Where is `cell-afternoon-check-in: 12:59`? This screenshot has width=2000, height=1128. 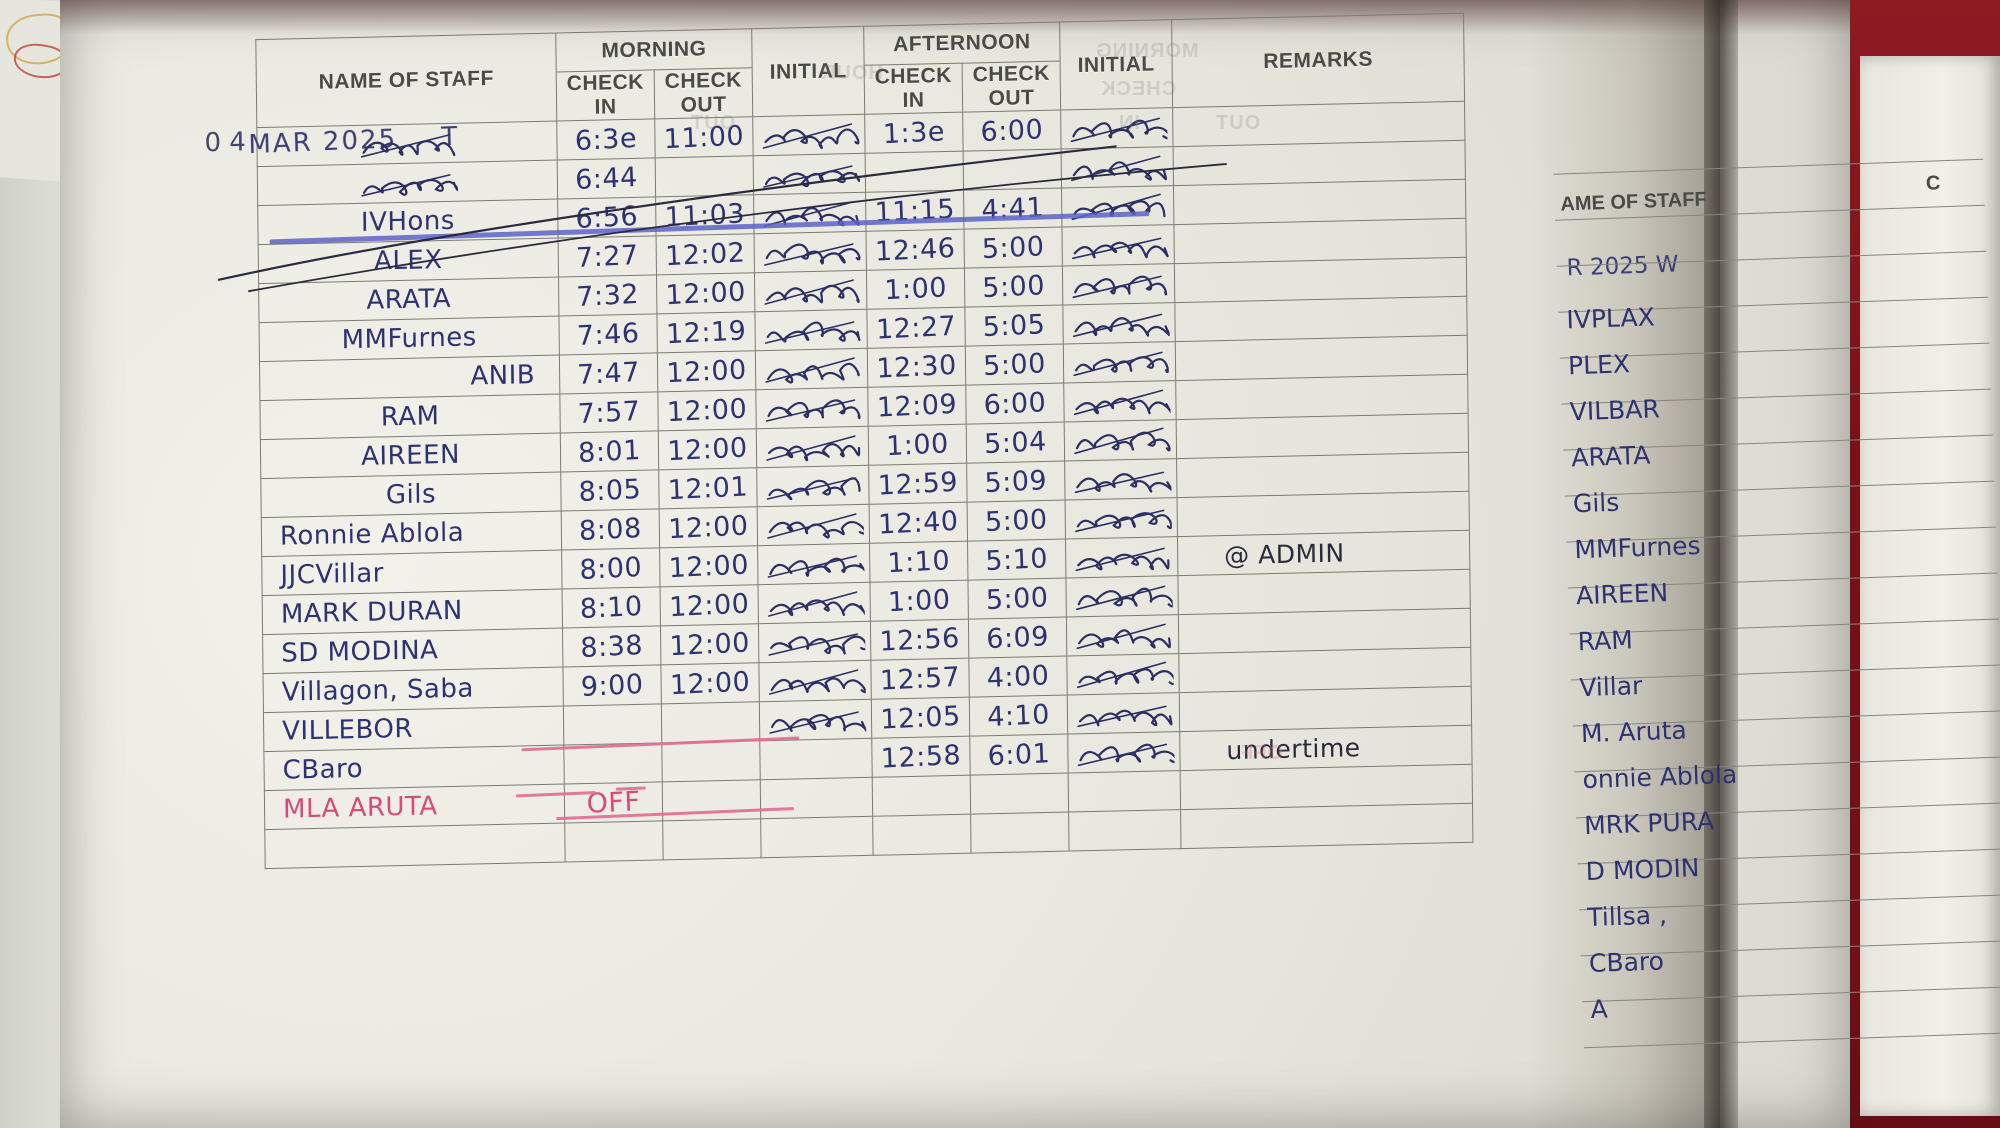
cell-afternoon-check-in: 12:59 is located at coordinates (918, 484).